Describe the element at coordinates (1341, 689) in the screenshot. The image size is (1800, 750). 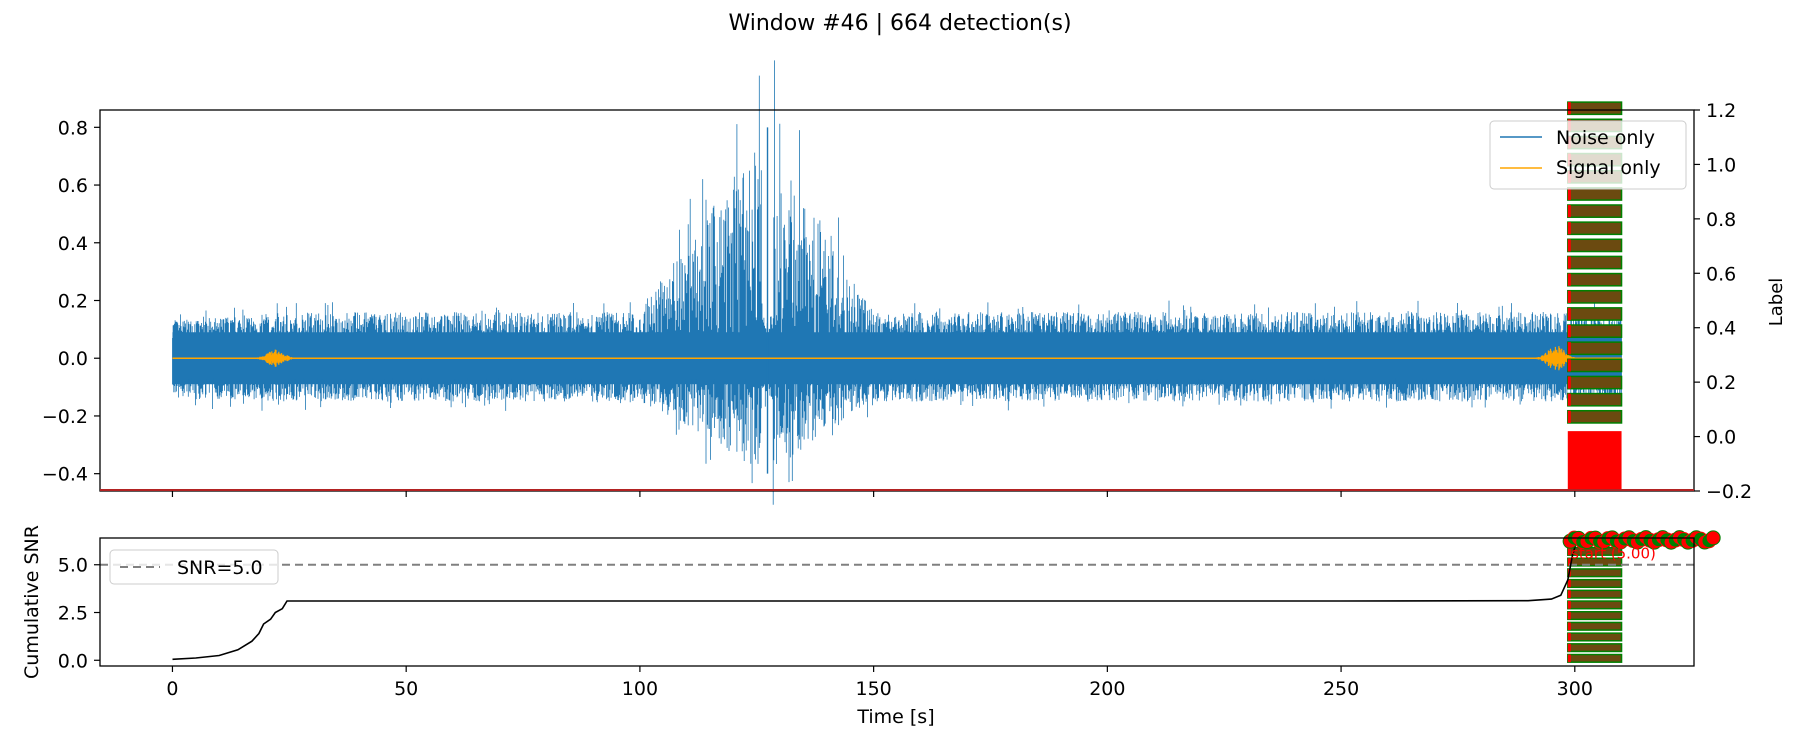
I see `bottom-x-tick-label: 250` at that location.